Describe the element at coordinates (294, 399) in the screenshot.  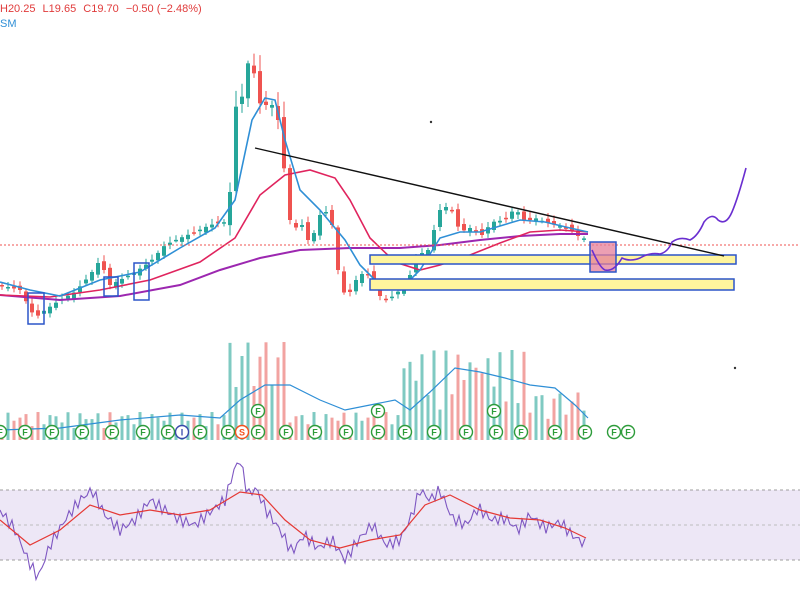
I see `volume-ma-line` at that location.